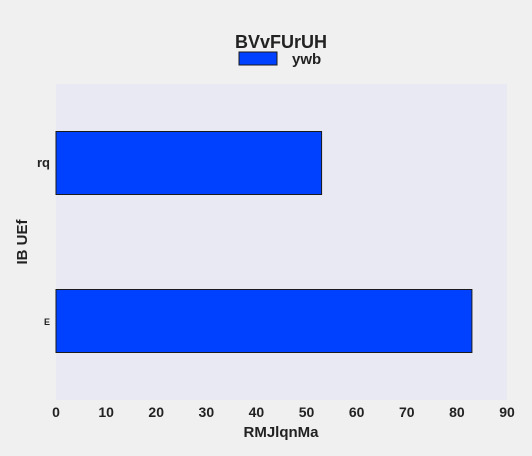 This screenshot has height=456, width=532. Describe the element at coordinates (22, 241) in the screenshot. I see `y-axis-label: IB UEf` at that location.